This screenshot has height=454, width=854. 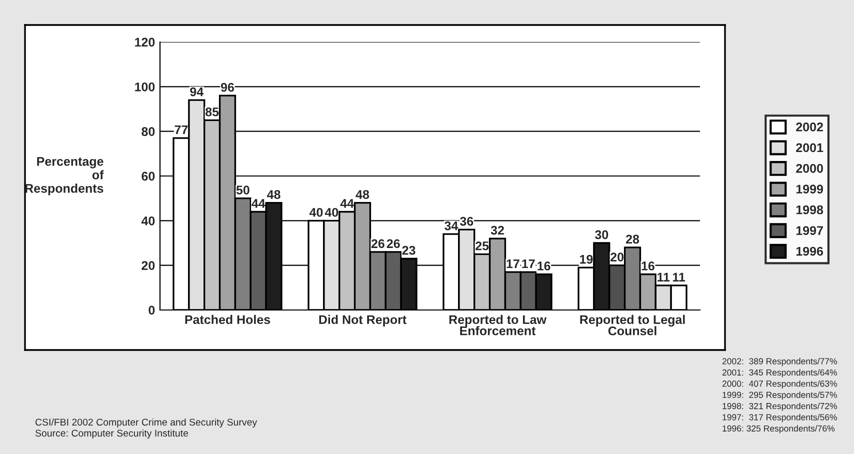 I want to click on x-tick-label: Reported to Law Enforcement, so click(x=497, y=325).